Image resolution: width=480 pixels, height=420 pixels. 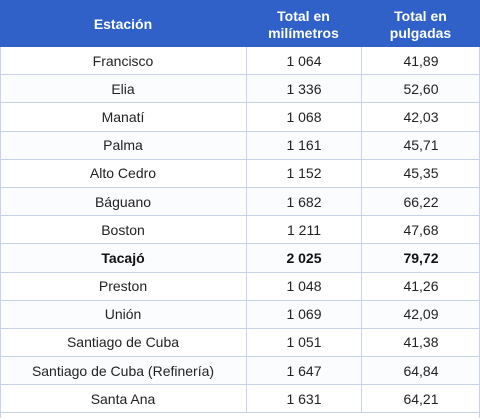 I want to click on table-row: Manatí 1 068 42,03, so click(x=240, y=117).